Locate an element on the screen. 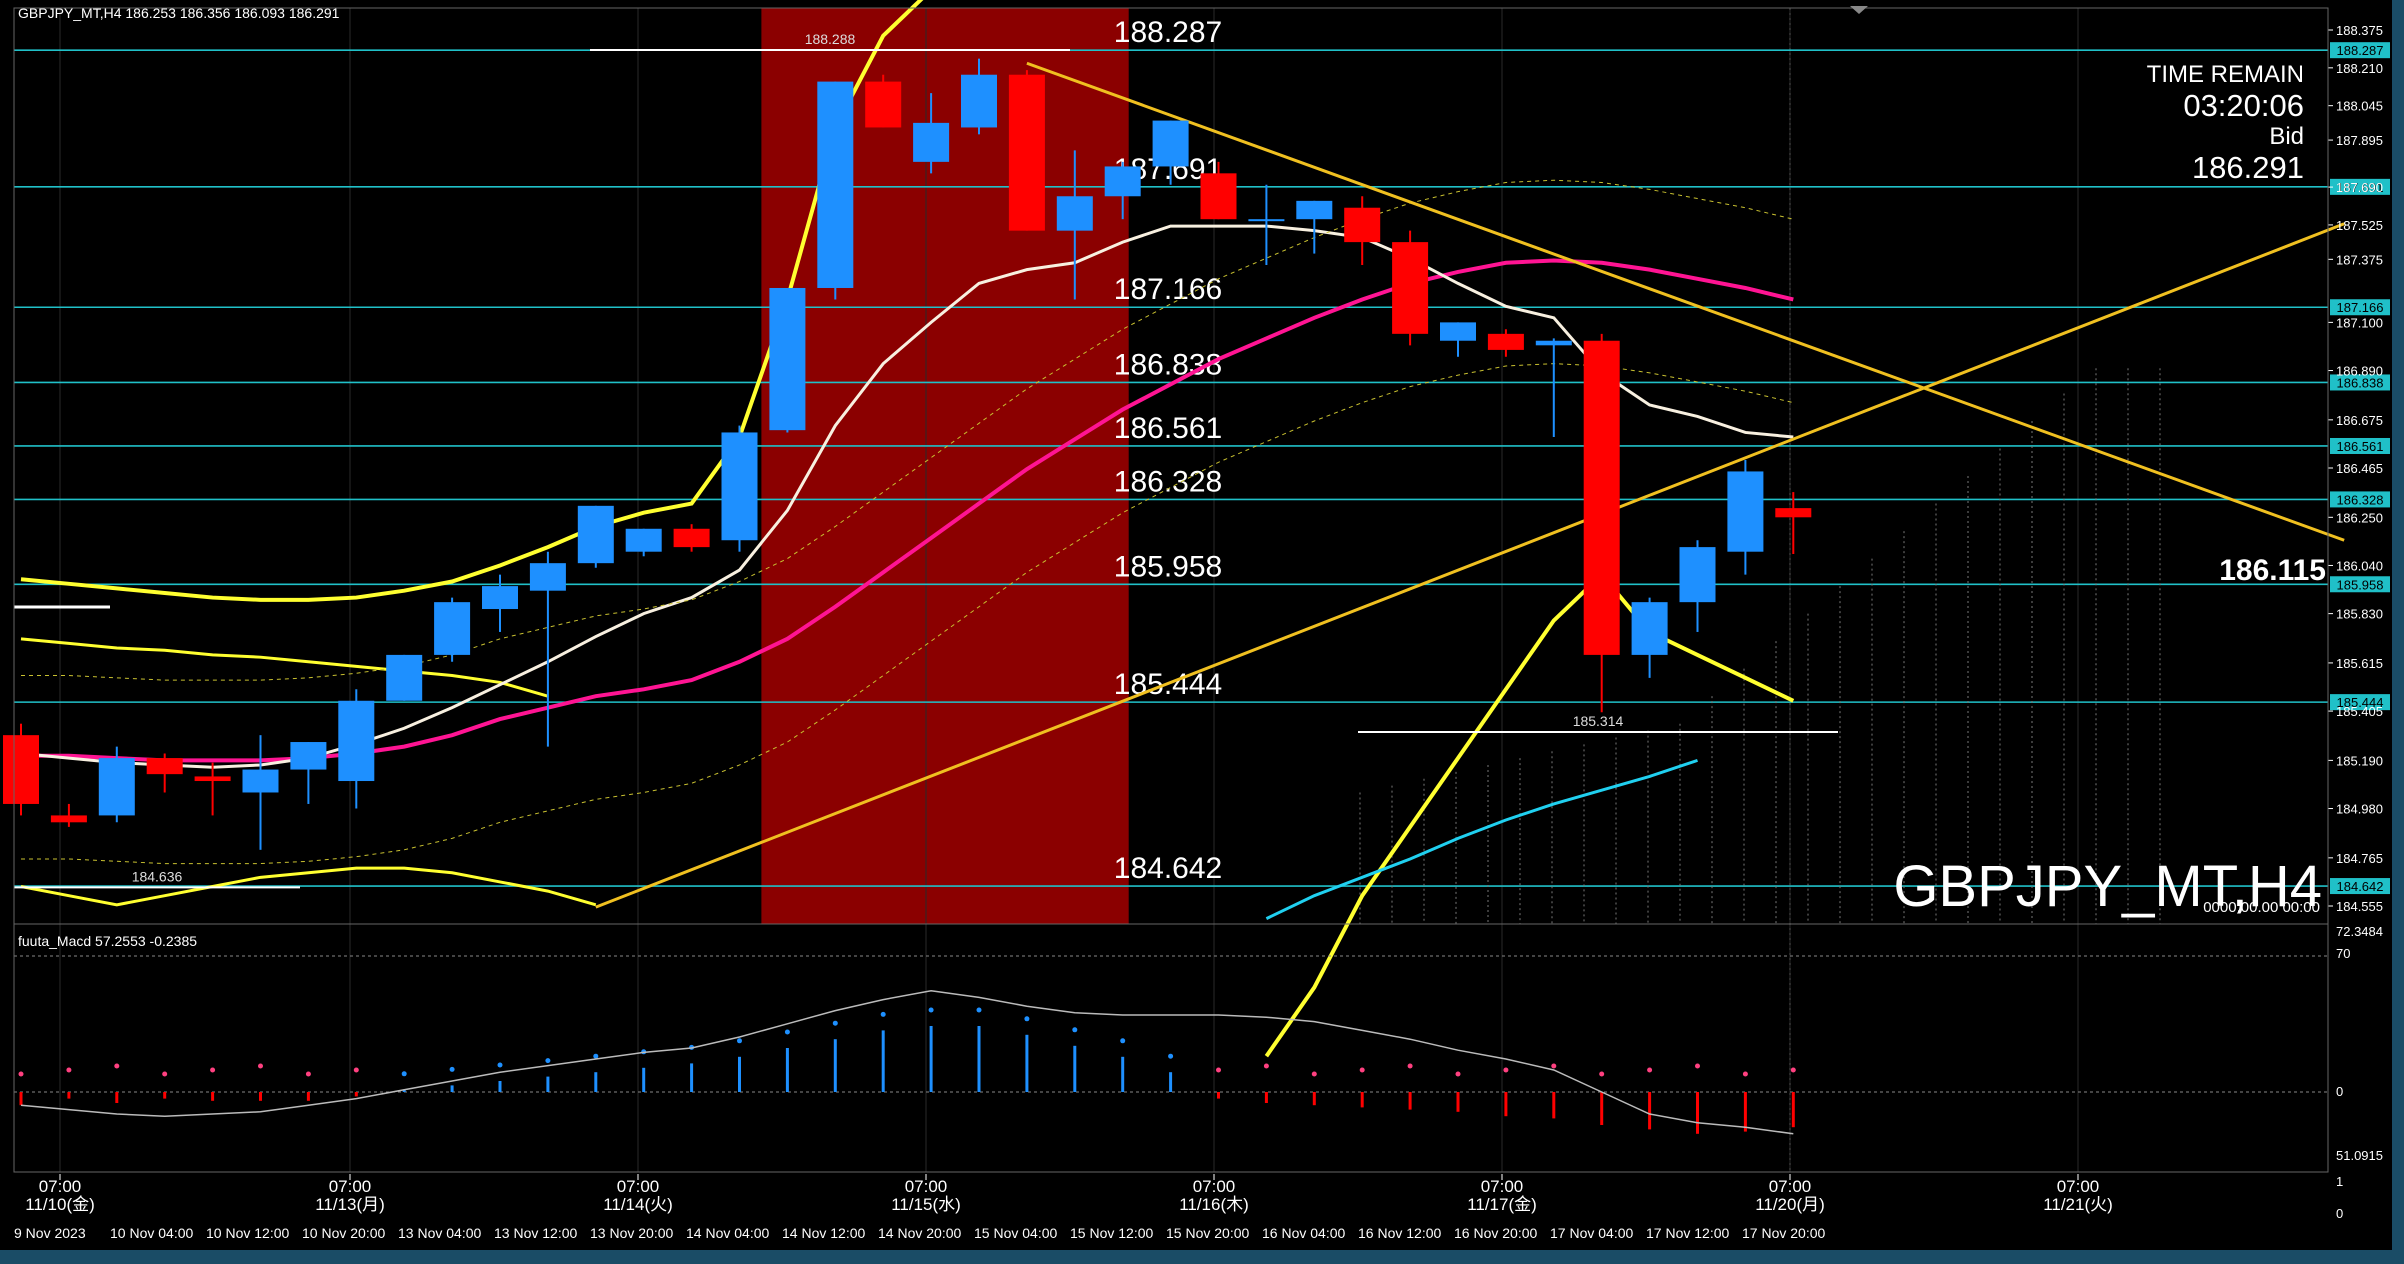  date-label: 13 Nov 12:00 is located at coordinates (535, 1233).